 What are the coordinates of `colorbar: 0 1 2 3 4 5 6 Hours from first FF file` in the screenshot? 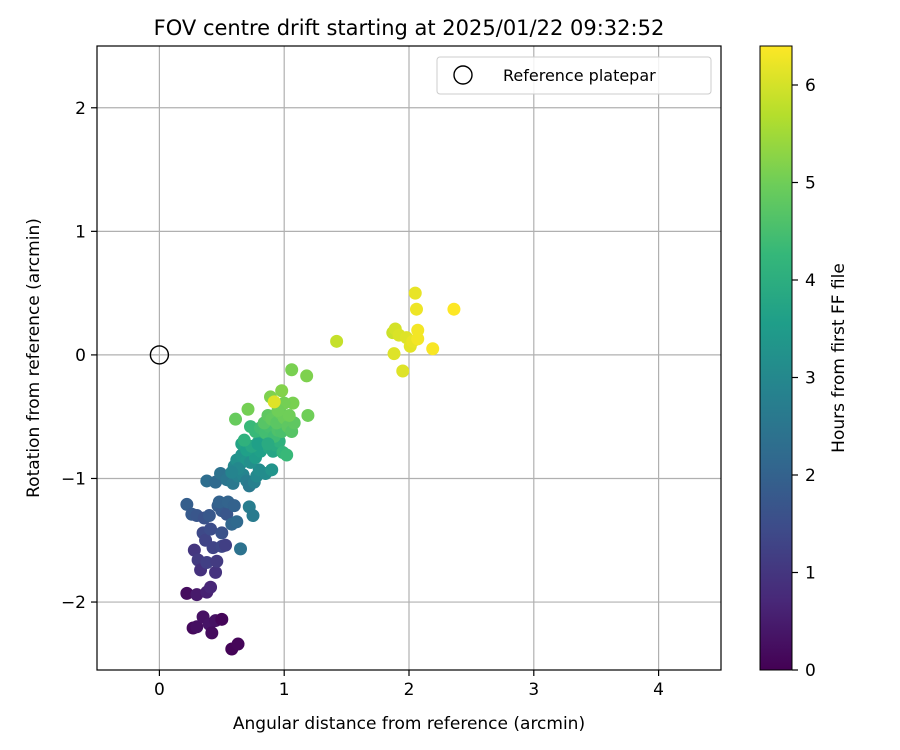 It's located at (804, 363).